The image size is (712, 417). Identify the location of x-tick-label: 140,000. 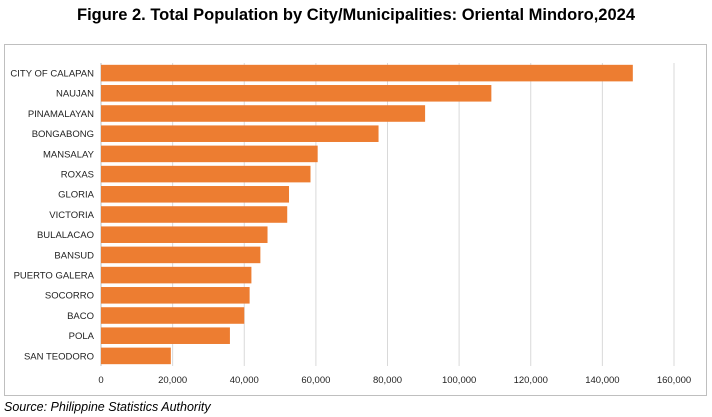
(602, 380).